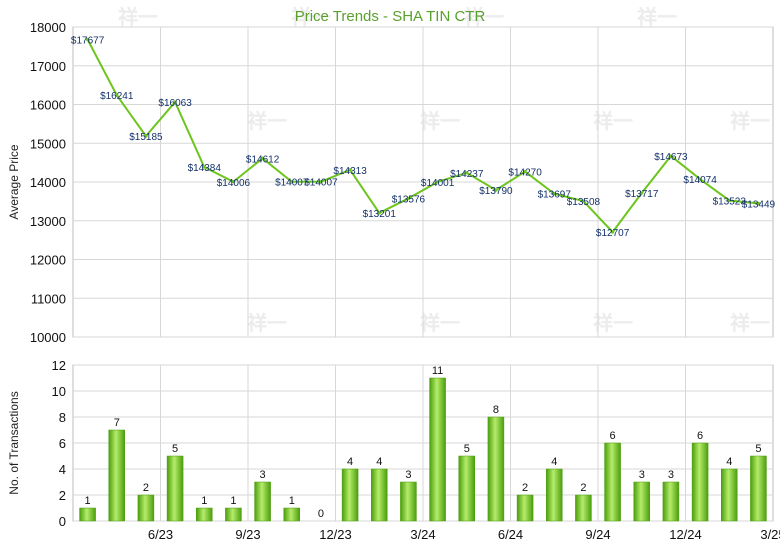 The height and width of the screenshot is (555, 780). I want to click on transaction-count-label: 11, so click(437, 371).